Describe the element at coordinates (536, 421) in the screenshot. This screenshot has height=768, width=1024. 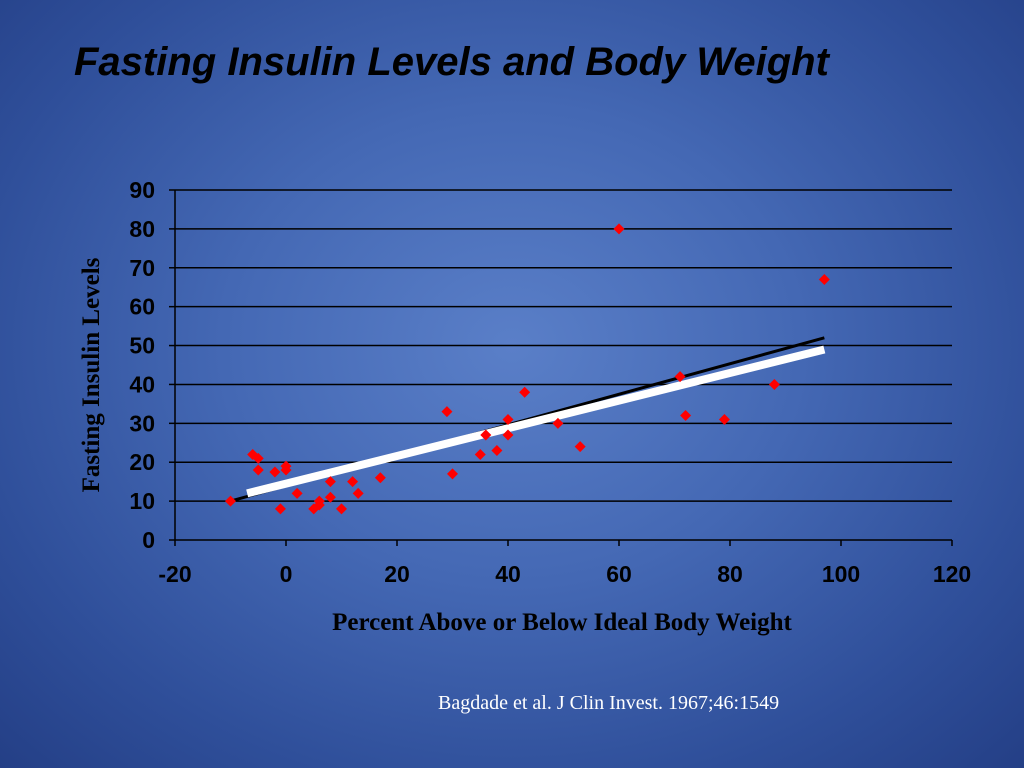
I see `trendline-white` at that location.